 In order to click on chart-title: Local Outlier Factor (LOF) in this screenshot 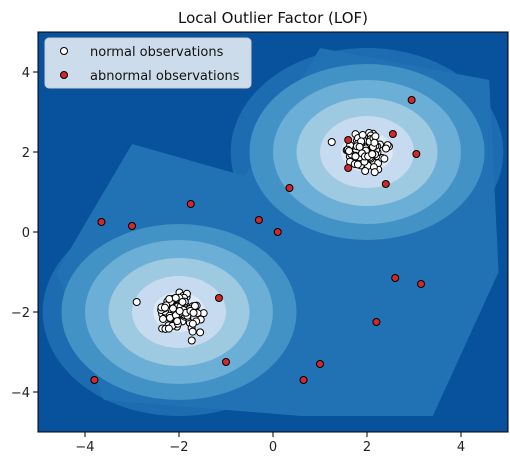, I will do `click(273, 18)`.